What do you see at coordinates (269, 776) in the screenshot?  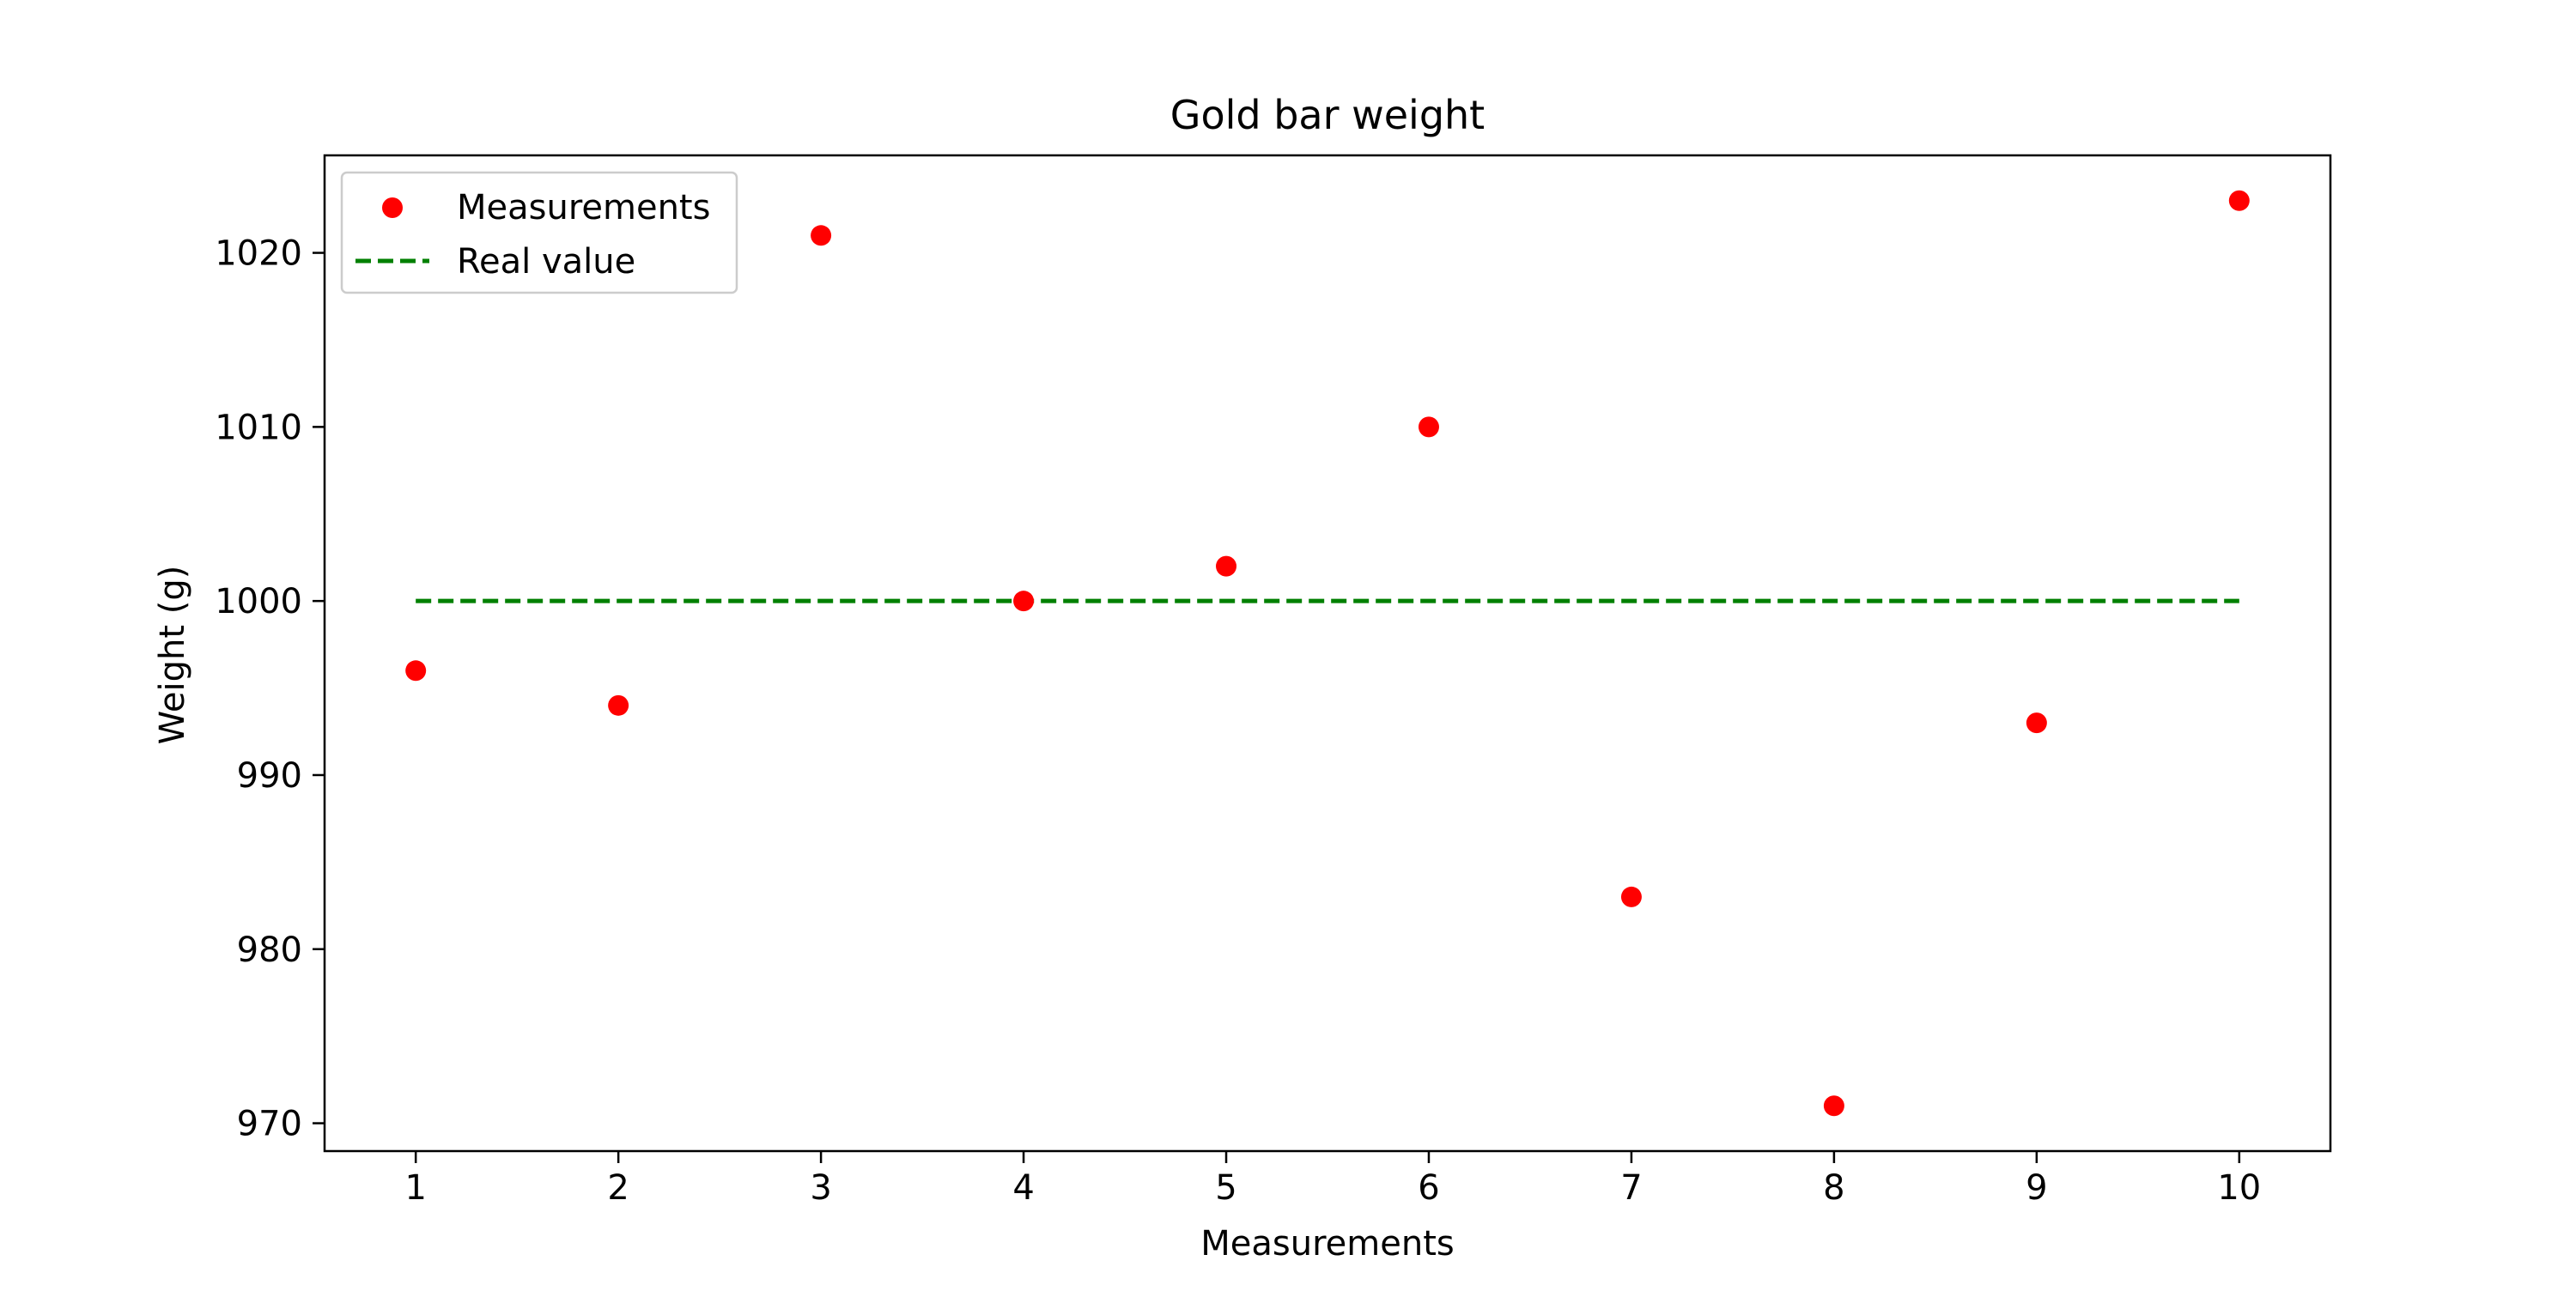 I see `y-tick-label: 990` at bounding box center [269, 776].